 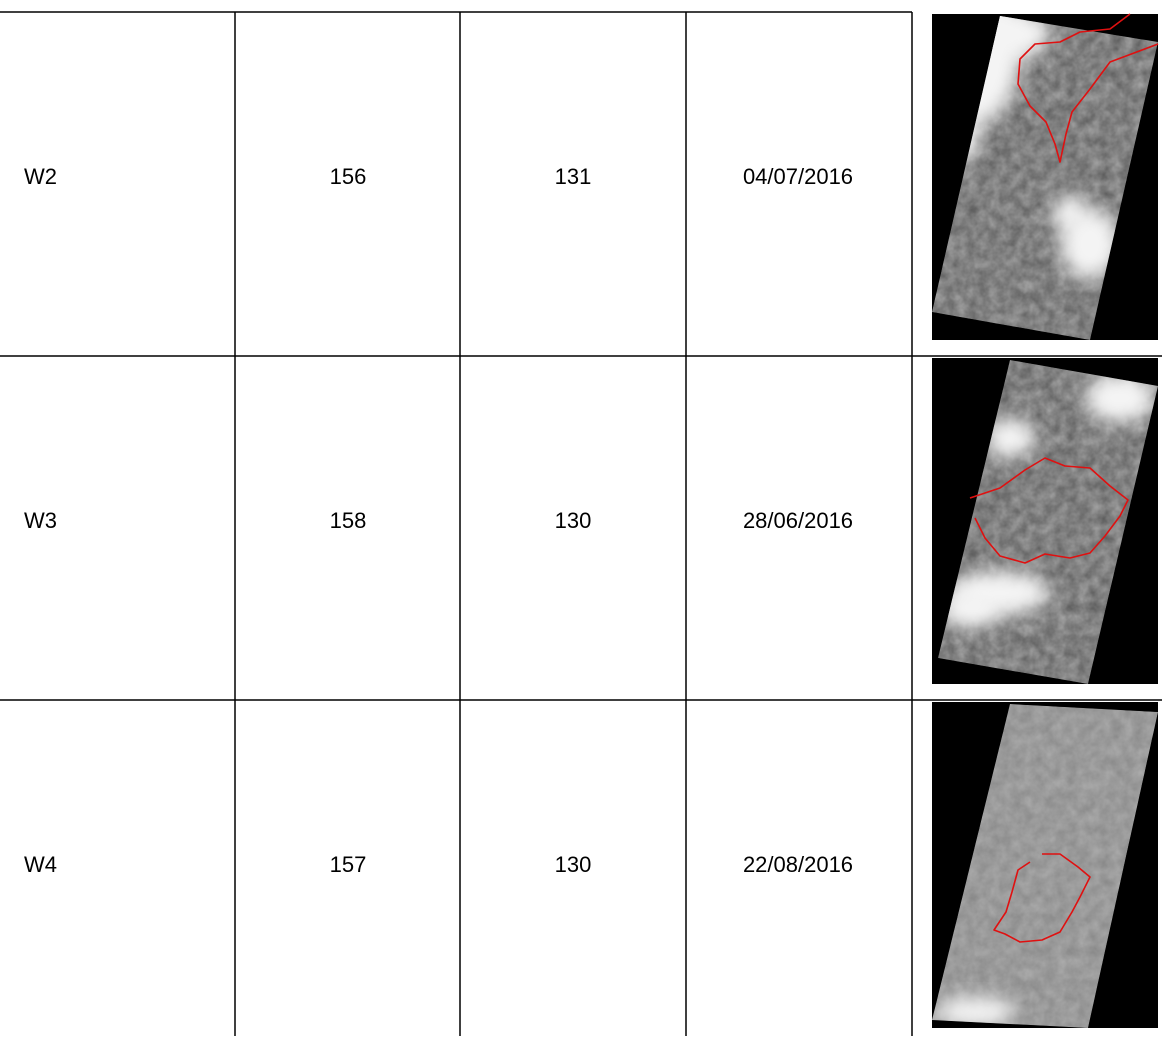 What do you see at coordinates (348, 520) in the screenshot?
I see `cell-text: 158` at bounding box center [348, 520].